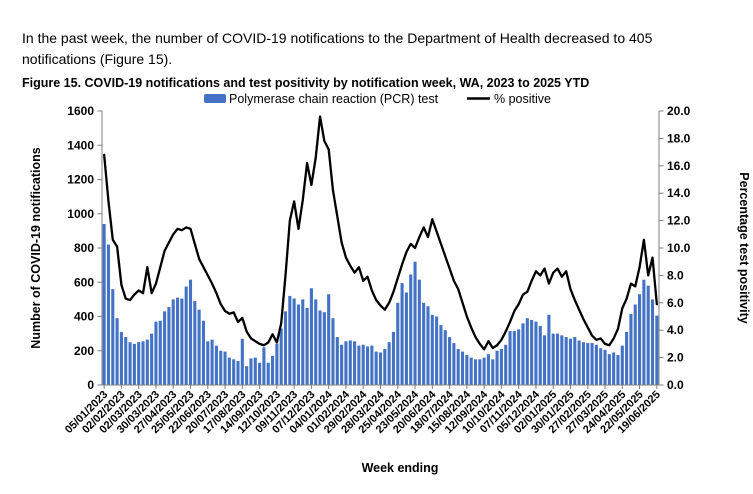  I want to click on right-axis-tick-label: 0.0, so click(675, 385).